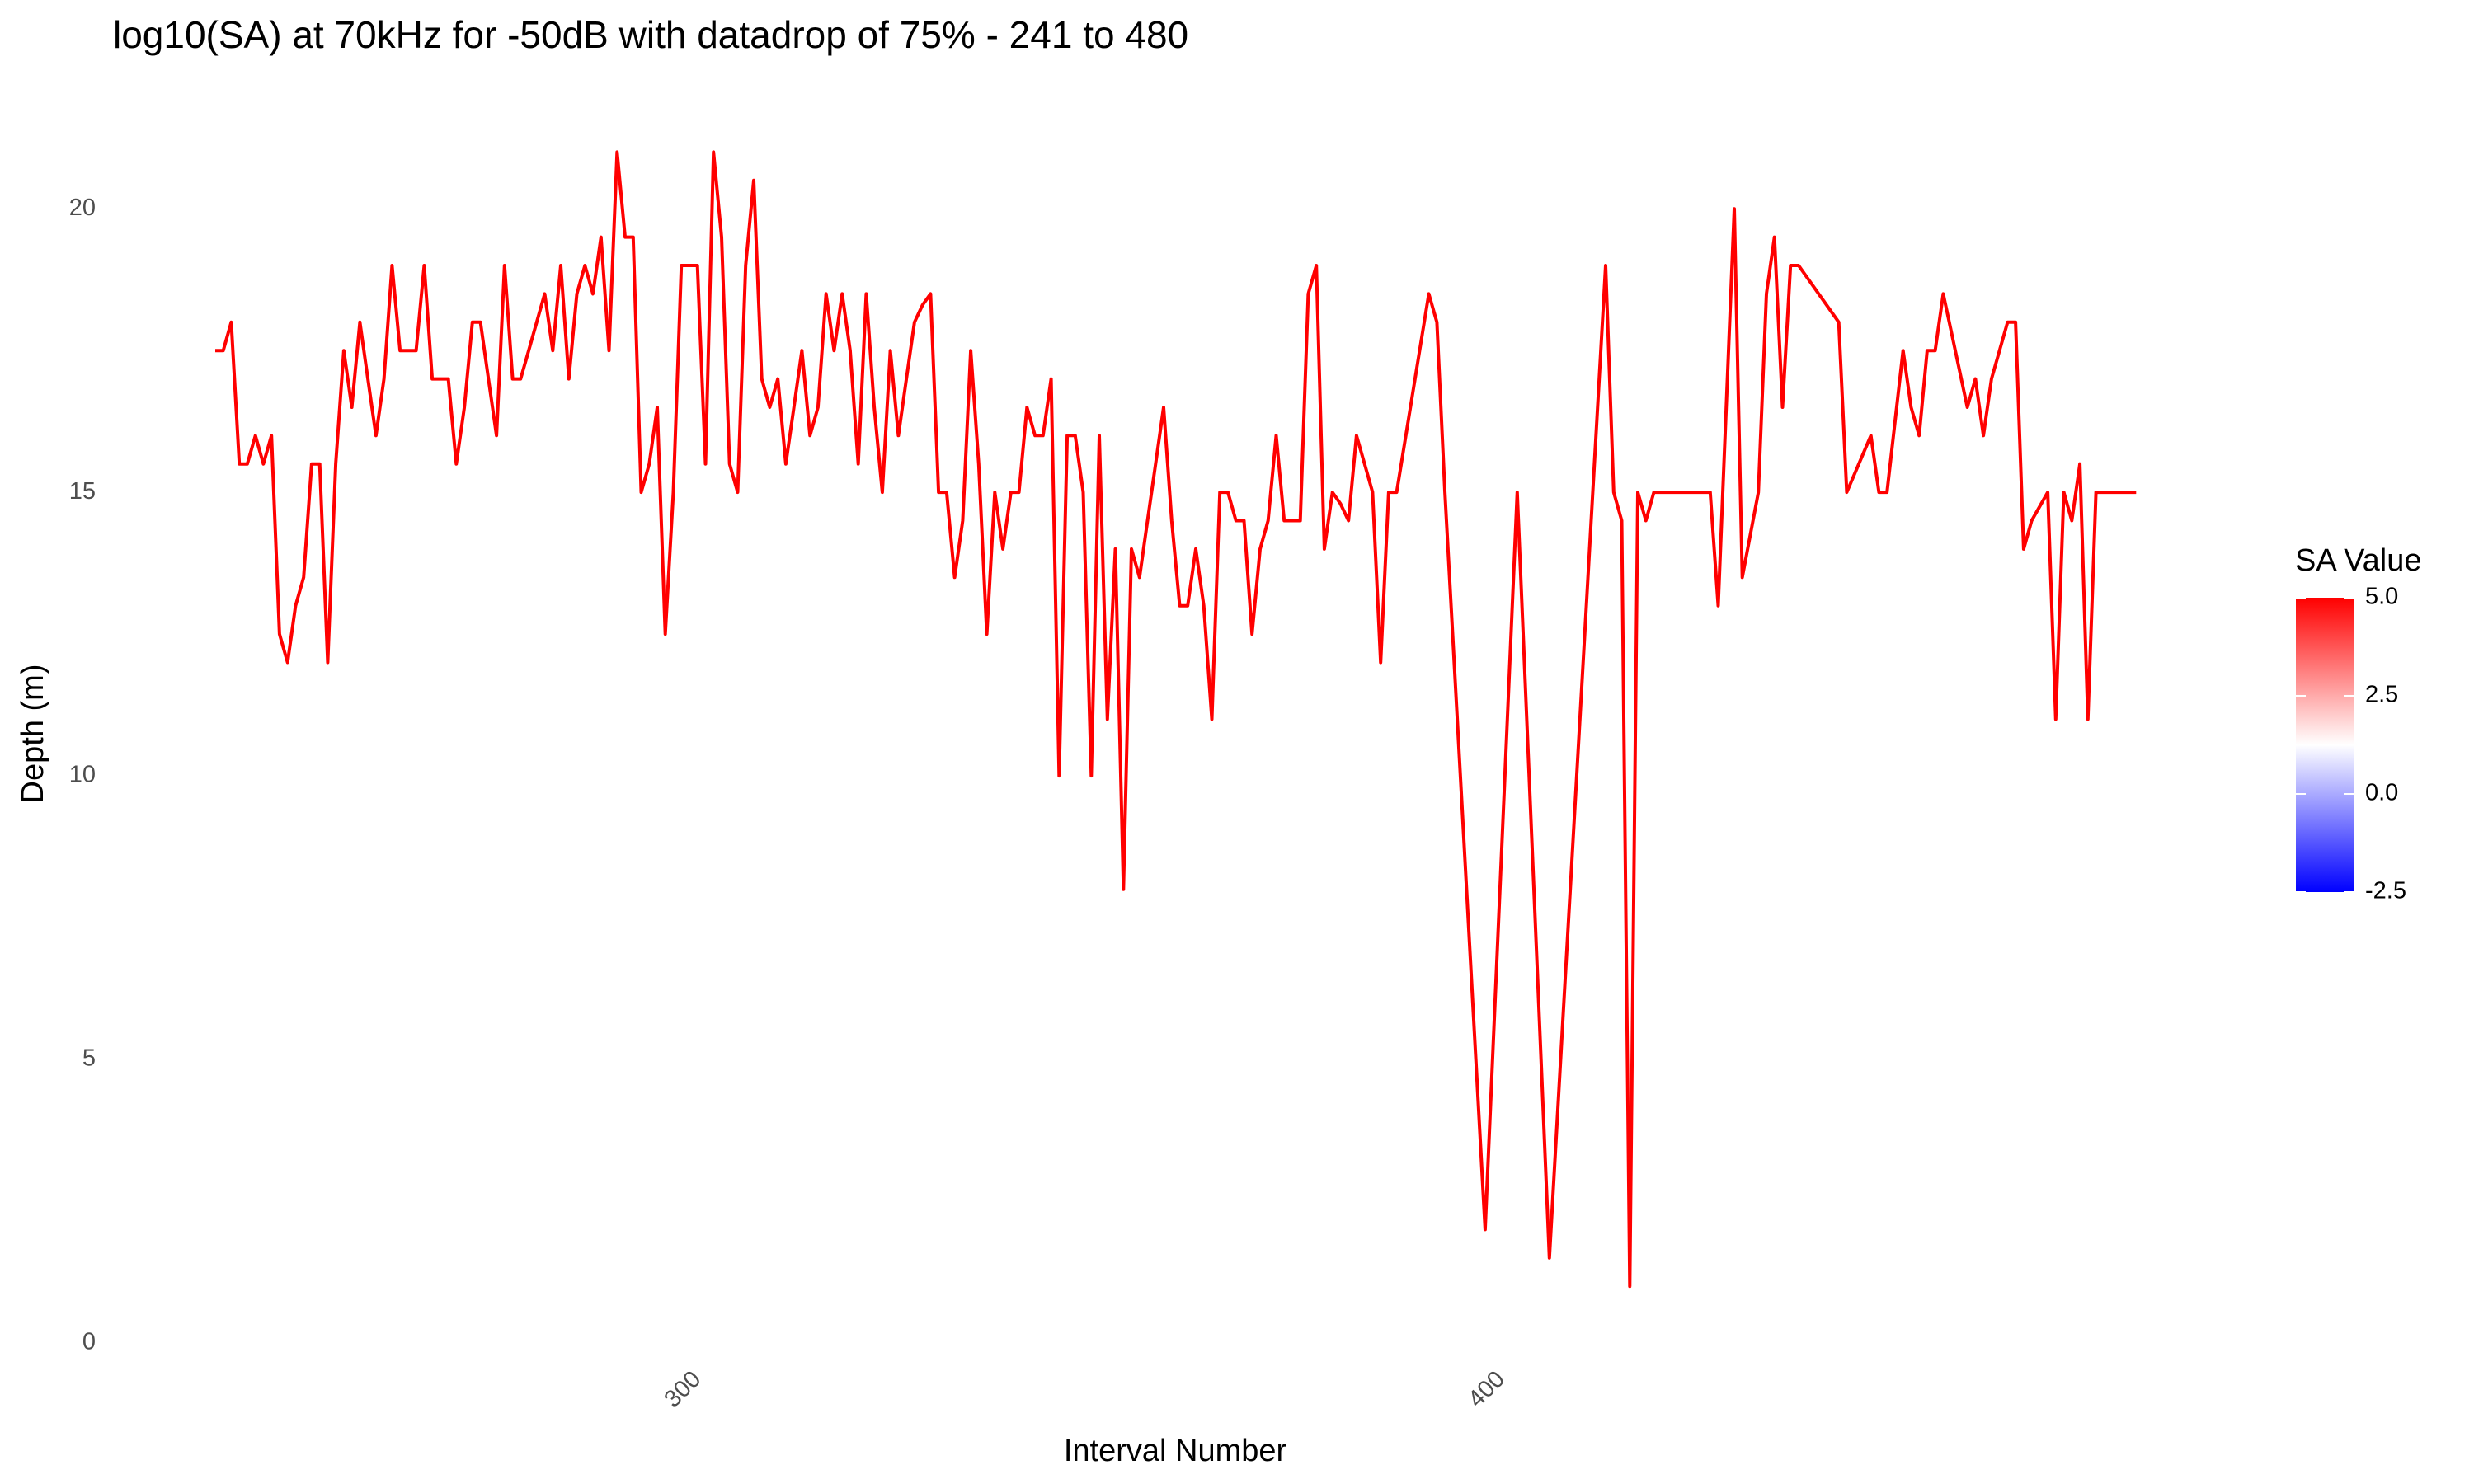 This screenshot has width=2474, height=1484. What do you see at coordinates (682, 1389) in the screenshot?
I see `x-tick-label: 300` at bounding box center [682, 1389].